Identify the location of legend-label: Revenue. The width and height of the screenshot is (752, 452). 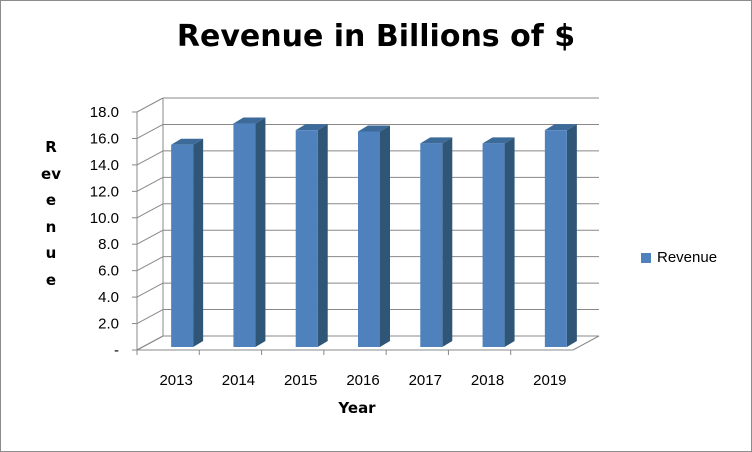
(687, 257).